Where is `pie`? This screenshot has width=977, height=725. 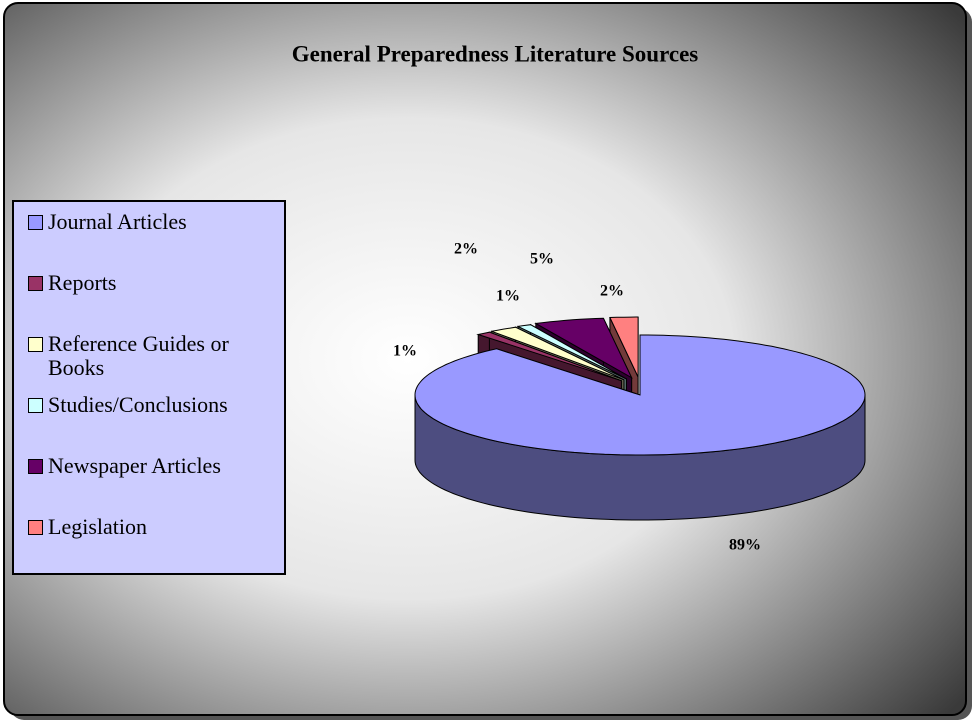
pie is located at coordinates (640, 418).